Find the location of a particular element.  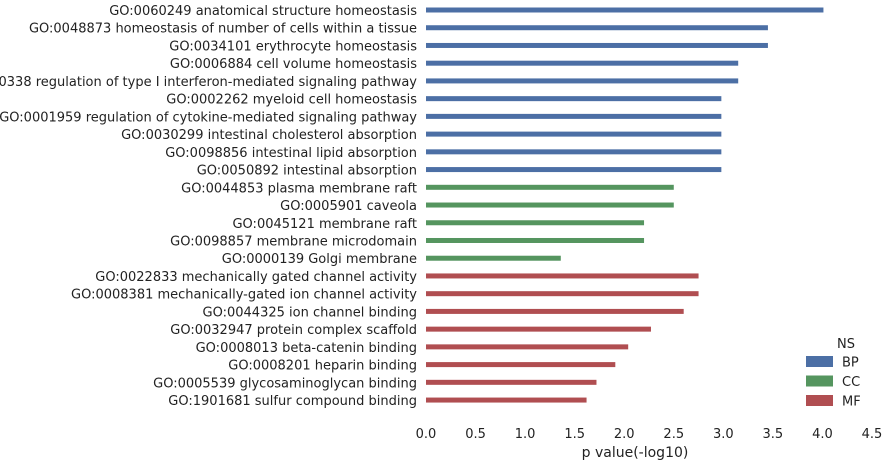

y-tick-label: GO:0045121 membrane raft is located at coordinates (324, 224).